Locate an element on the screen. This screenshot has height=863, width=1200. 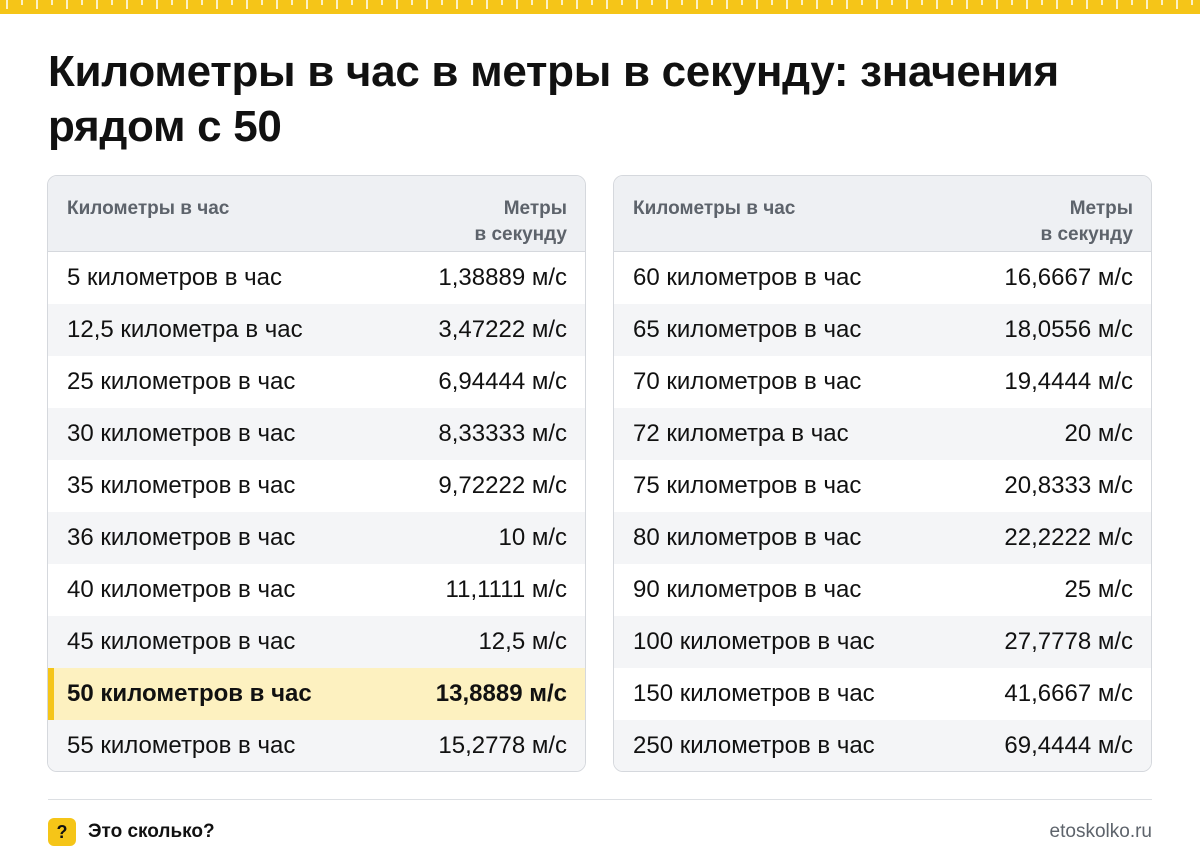
table-row: 30 километров в час 8,33333 м/с is located at coordinates (316, 434).